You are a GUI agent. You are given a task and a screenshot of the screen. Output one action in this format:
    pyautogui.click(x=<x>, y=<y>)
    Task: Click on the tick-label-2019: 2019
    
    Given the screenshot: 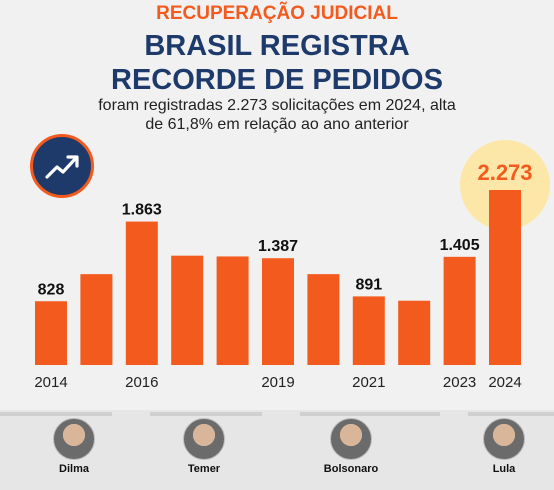 What is the action you would take?
    pyautogui.click(x=277, y=382)
    